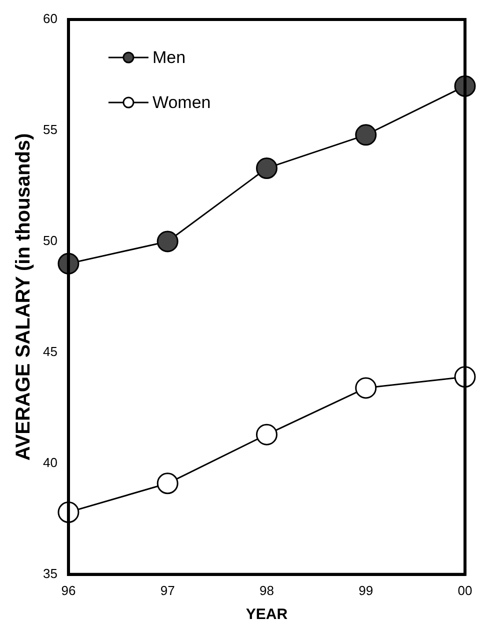  Describe the element at coordinates (50, 130) in the screenshot. I see `y-tick-label: 55` at that location.